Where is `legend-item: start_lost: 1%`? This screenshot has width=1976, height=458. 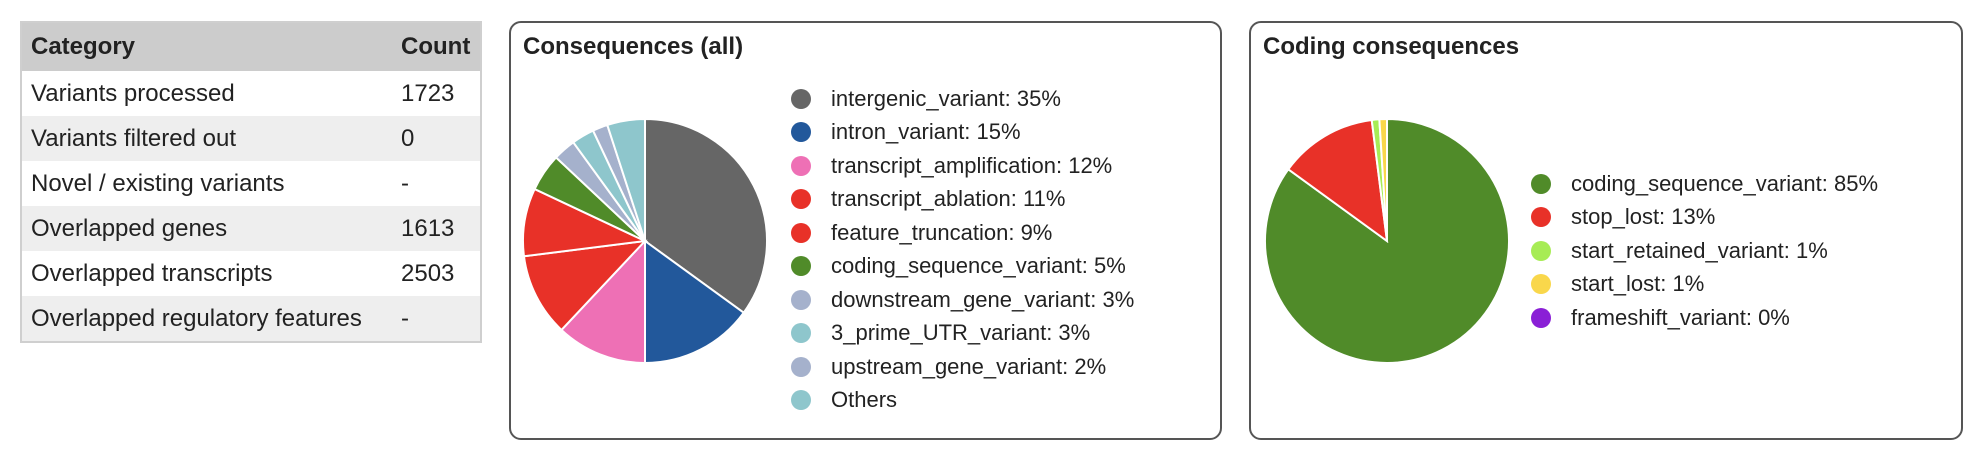 legend-item: start_lost: 1% is located at coordinates (1704, 285).